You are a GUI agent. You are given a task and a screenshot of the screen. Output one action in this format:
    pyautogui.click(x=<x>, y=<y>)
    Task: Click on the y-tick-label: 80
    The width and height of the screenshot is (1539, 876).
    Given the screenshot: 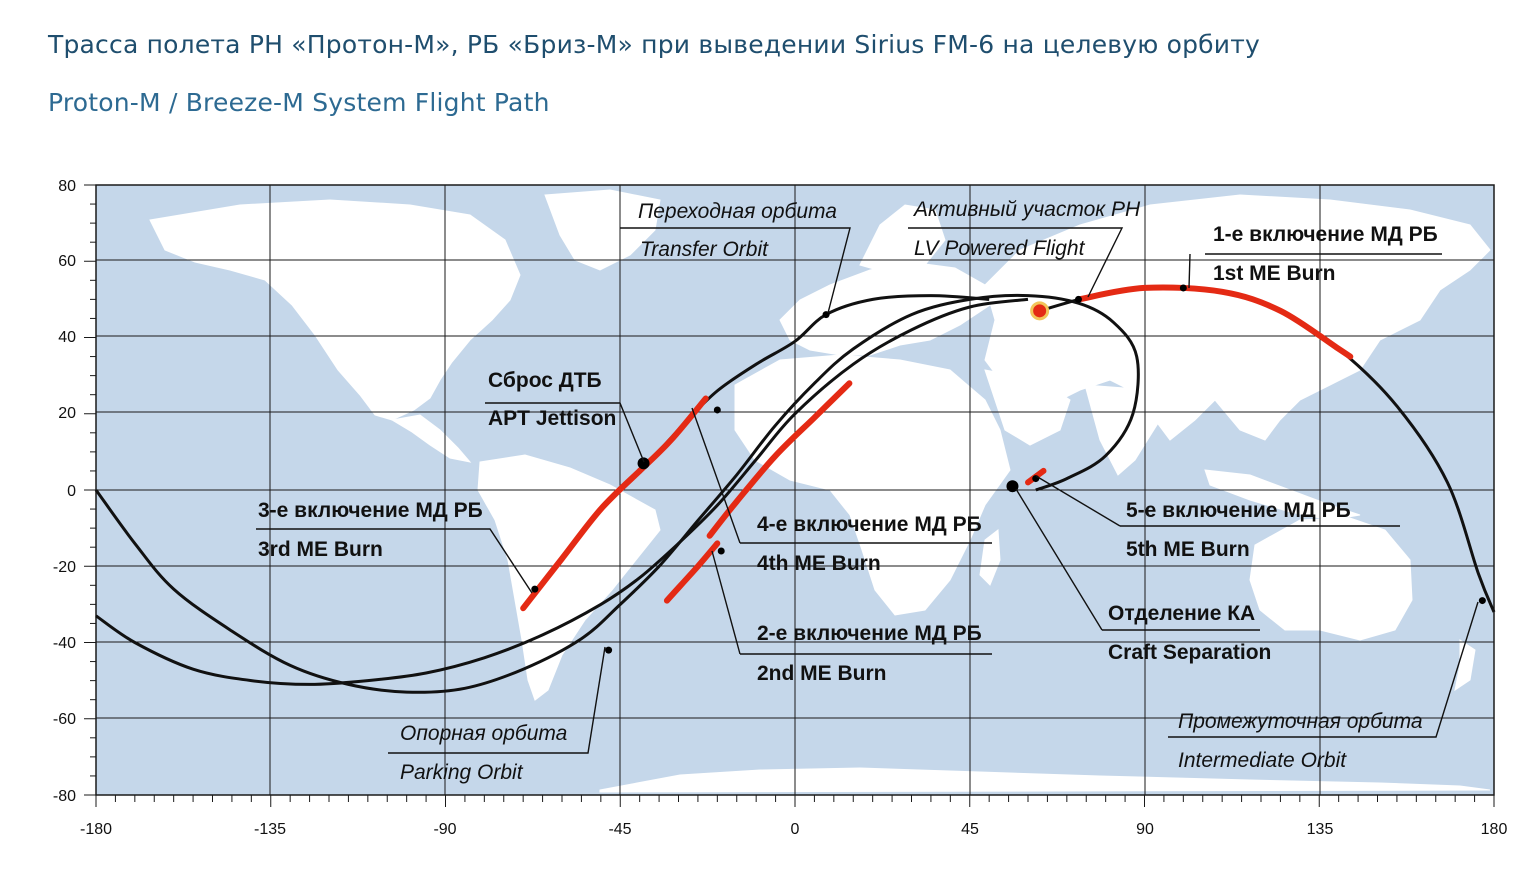 What is the action you would take?
    pyautogui.click(x=67, y=186)
    